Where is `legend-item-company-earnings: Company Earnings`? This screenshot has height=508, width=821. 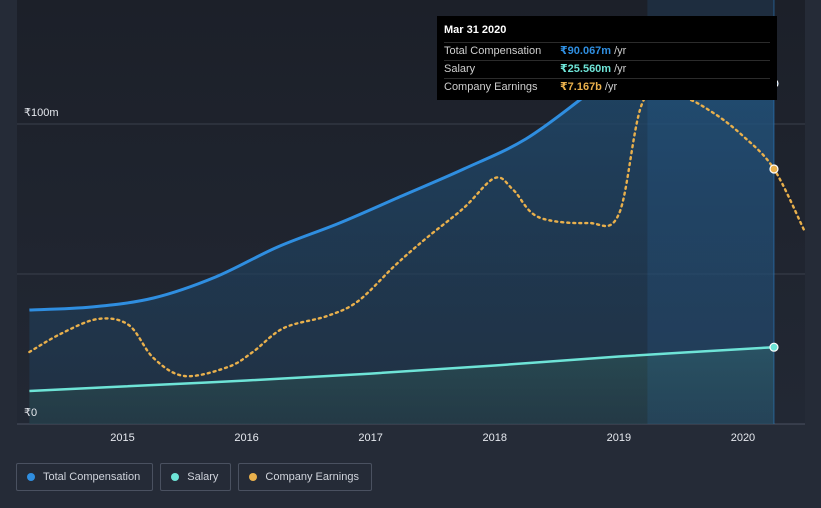
legend-item-company-earnings: Company Earnings is located at coordinates (305, 477).